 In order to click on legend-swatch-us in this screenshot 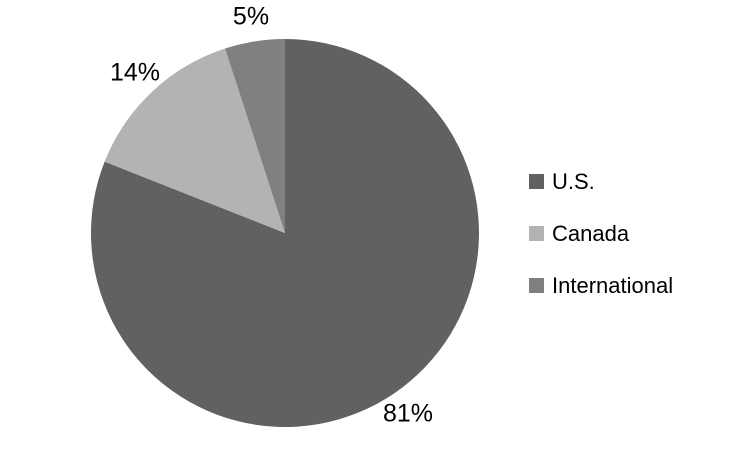, I will do `click(536, 181)`.